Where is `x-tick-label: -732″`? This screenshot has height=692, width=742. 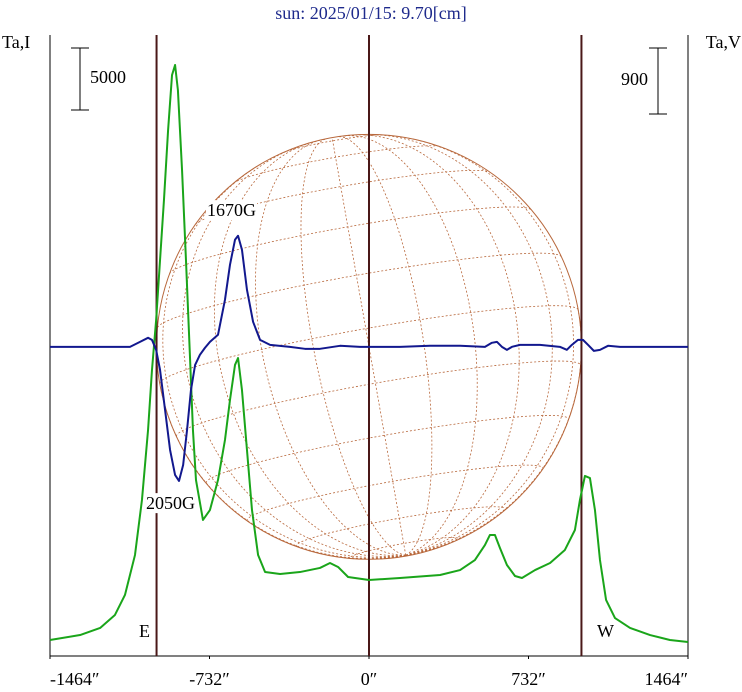
x-tick-label: -732″ is located at coordinates (209, 679).